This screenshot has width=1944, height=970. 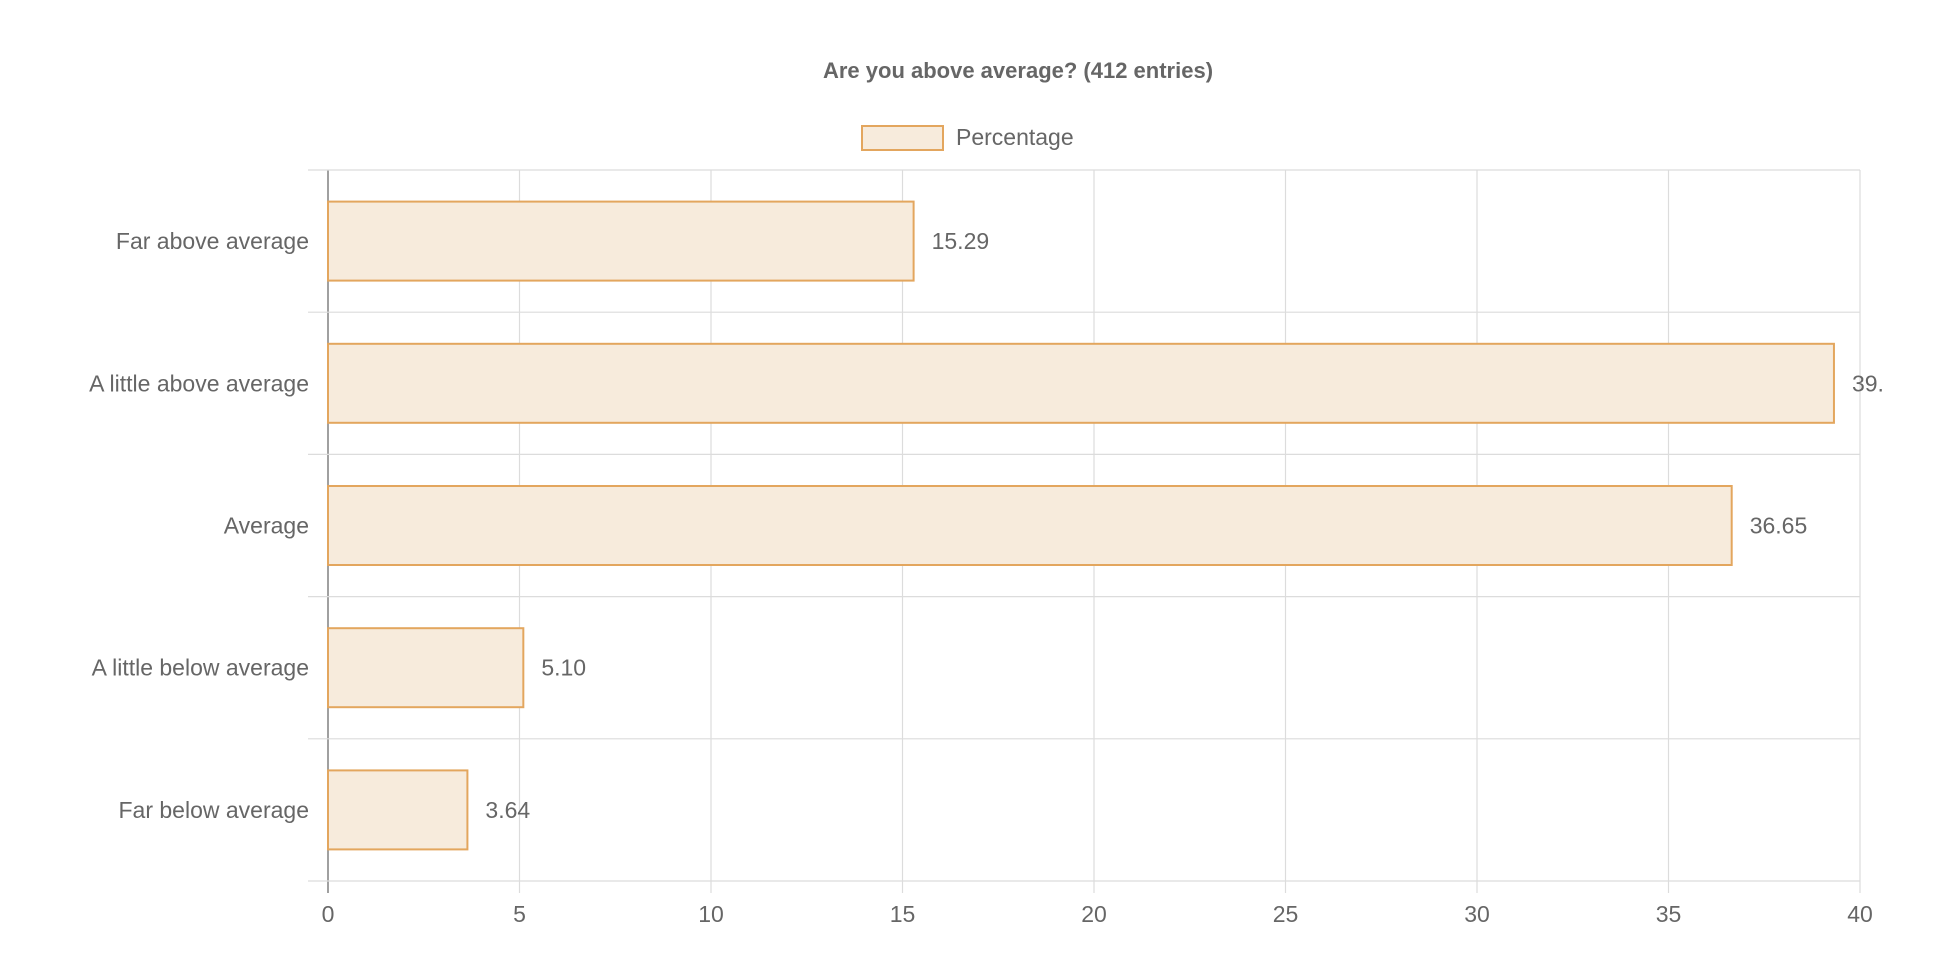 I want to click on x-axis-ticks: 0 5 10 15 20 25 30 35 40, so click(x=1097, y=914).